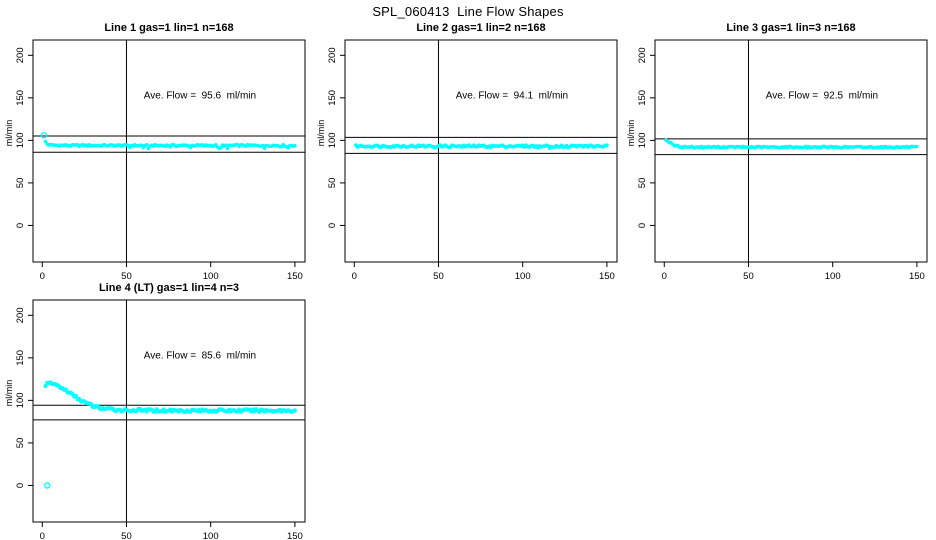  Describe the element at coordinates (822, 96) in the screenshot. I see `ave-flow-annotation-line-3: Ave. Flow = 92.5 ml/min` at that location.